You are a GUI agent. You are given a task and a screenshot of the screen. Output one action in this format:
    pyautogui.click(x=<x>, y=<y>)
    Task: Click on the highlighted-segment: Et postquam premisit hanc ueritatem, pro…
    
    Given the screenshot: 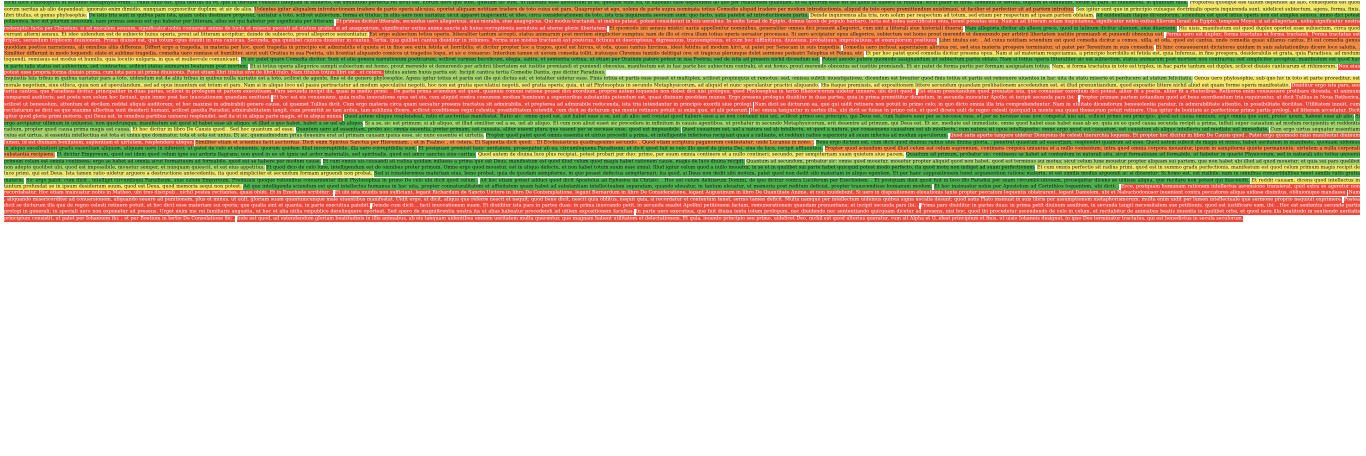 What is the action you would take?
    pyautogui.click(x=620, y=149)
    